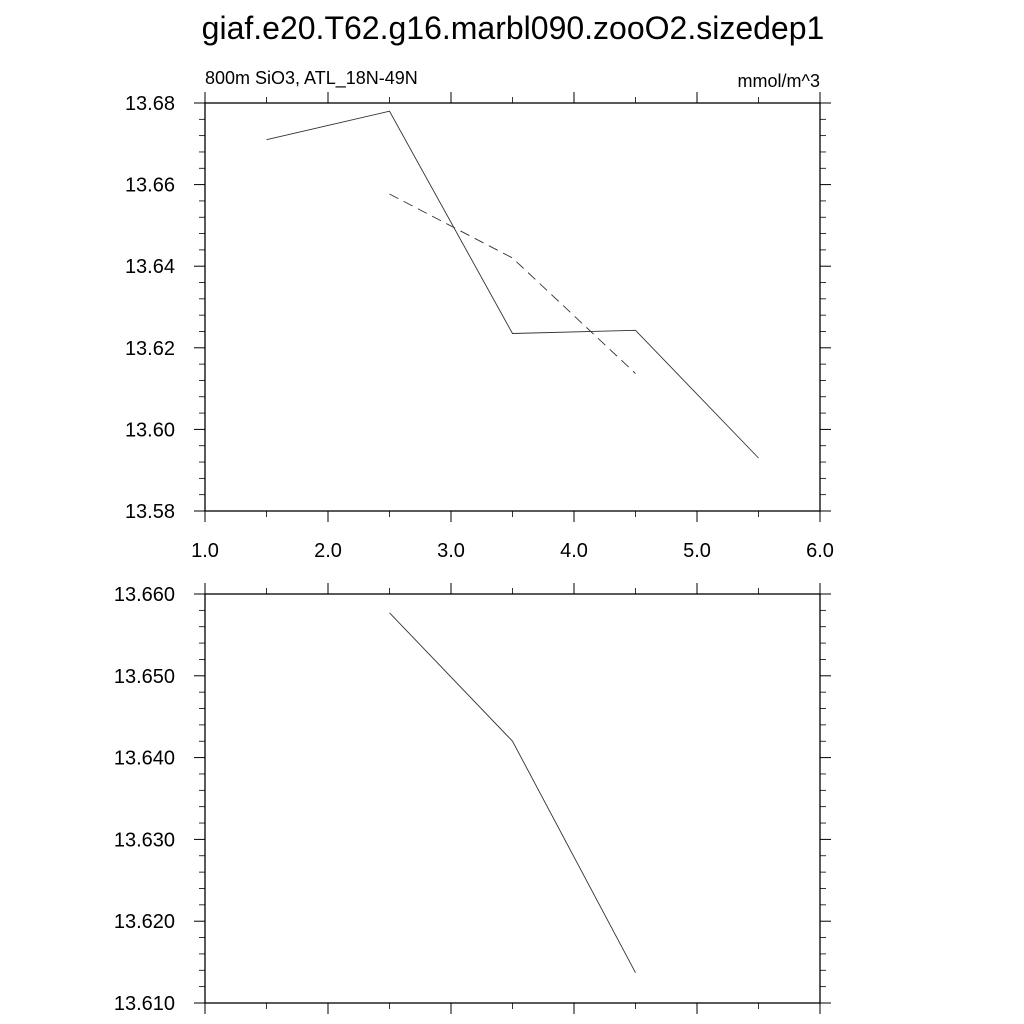 The image size is (1024, 1024). I want to click on y-tick-label: 13.650, so click(144, 677).